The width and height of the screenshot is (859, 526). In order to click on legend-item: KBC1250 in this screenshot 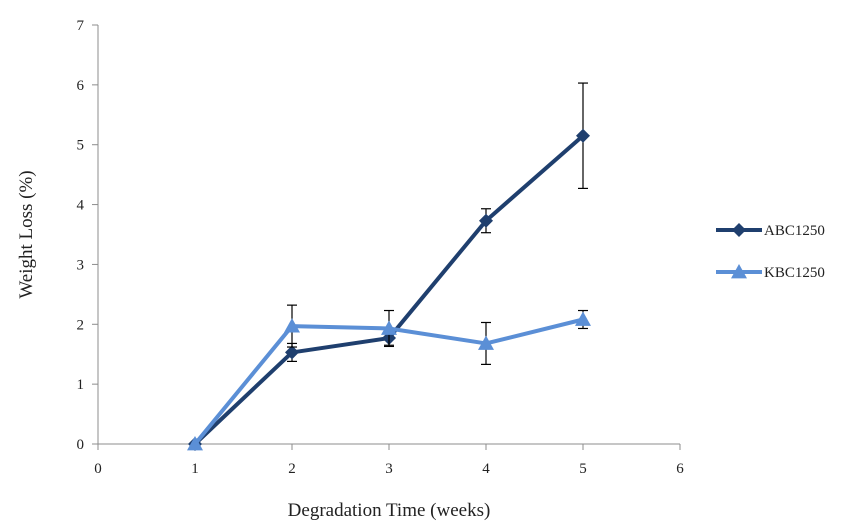, I will do `click(770, 272)`.